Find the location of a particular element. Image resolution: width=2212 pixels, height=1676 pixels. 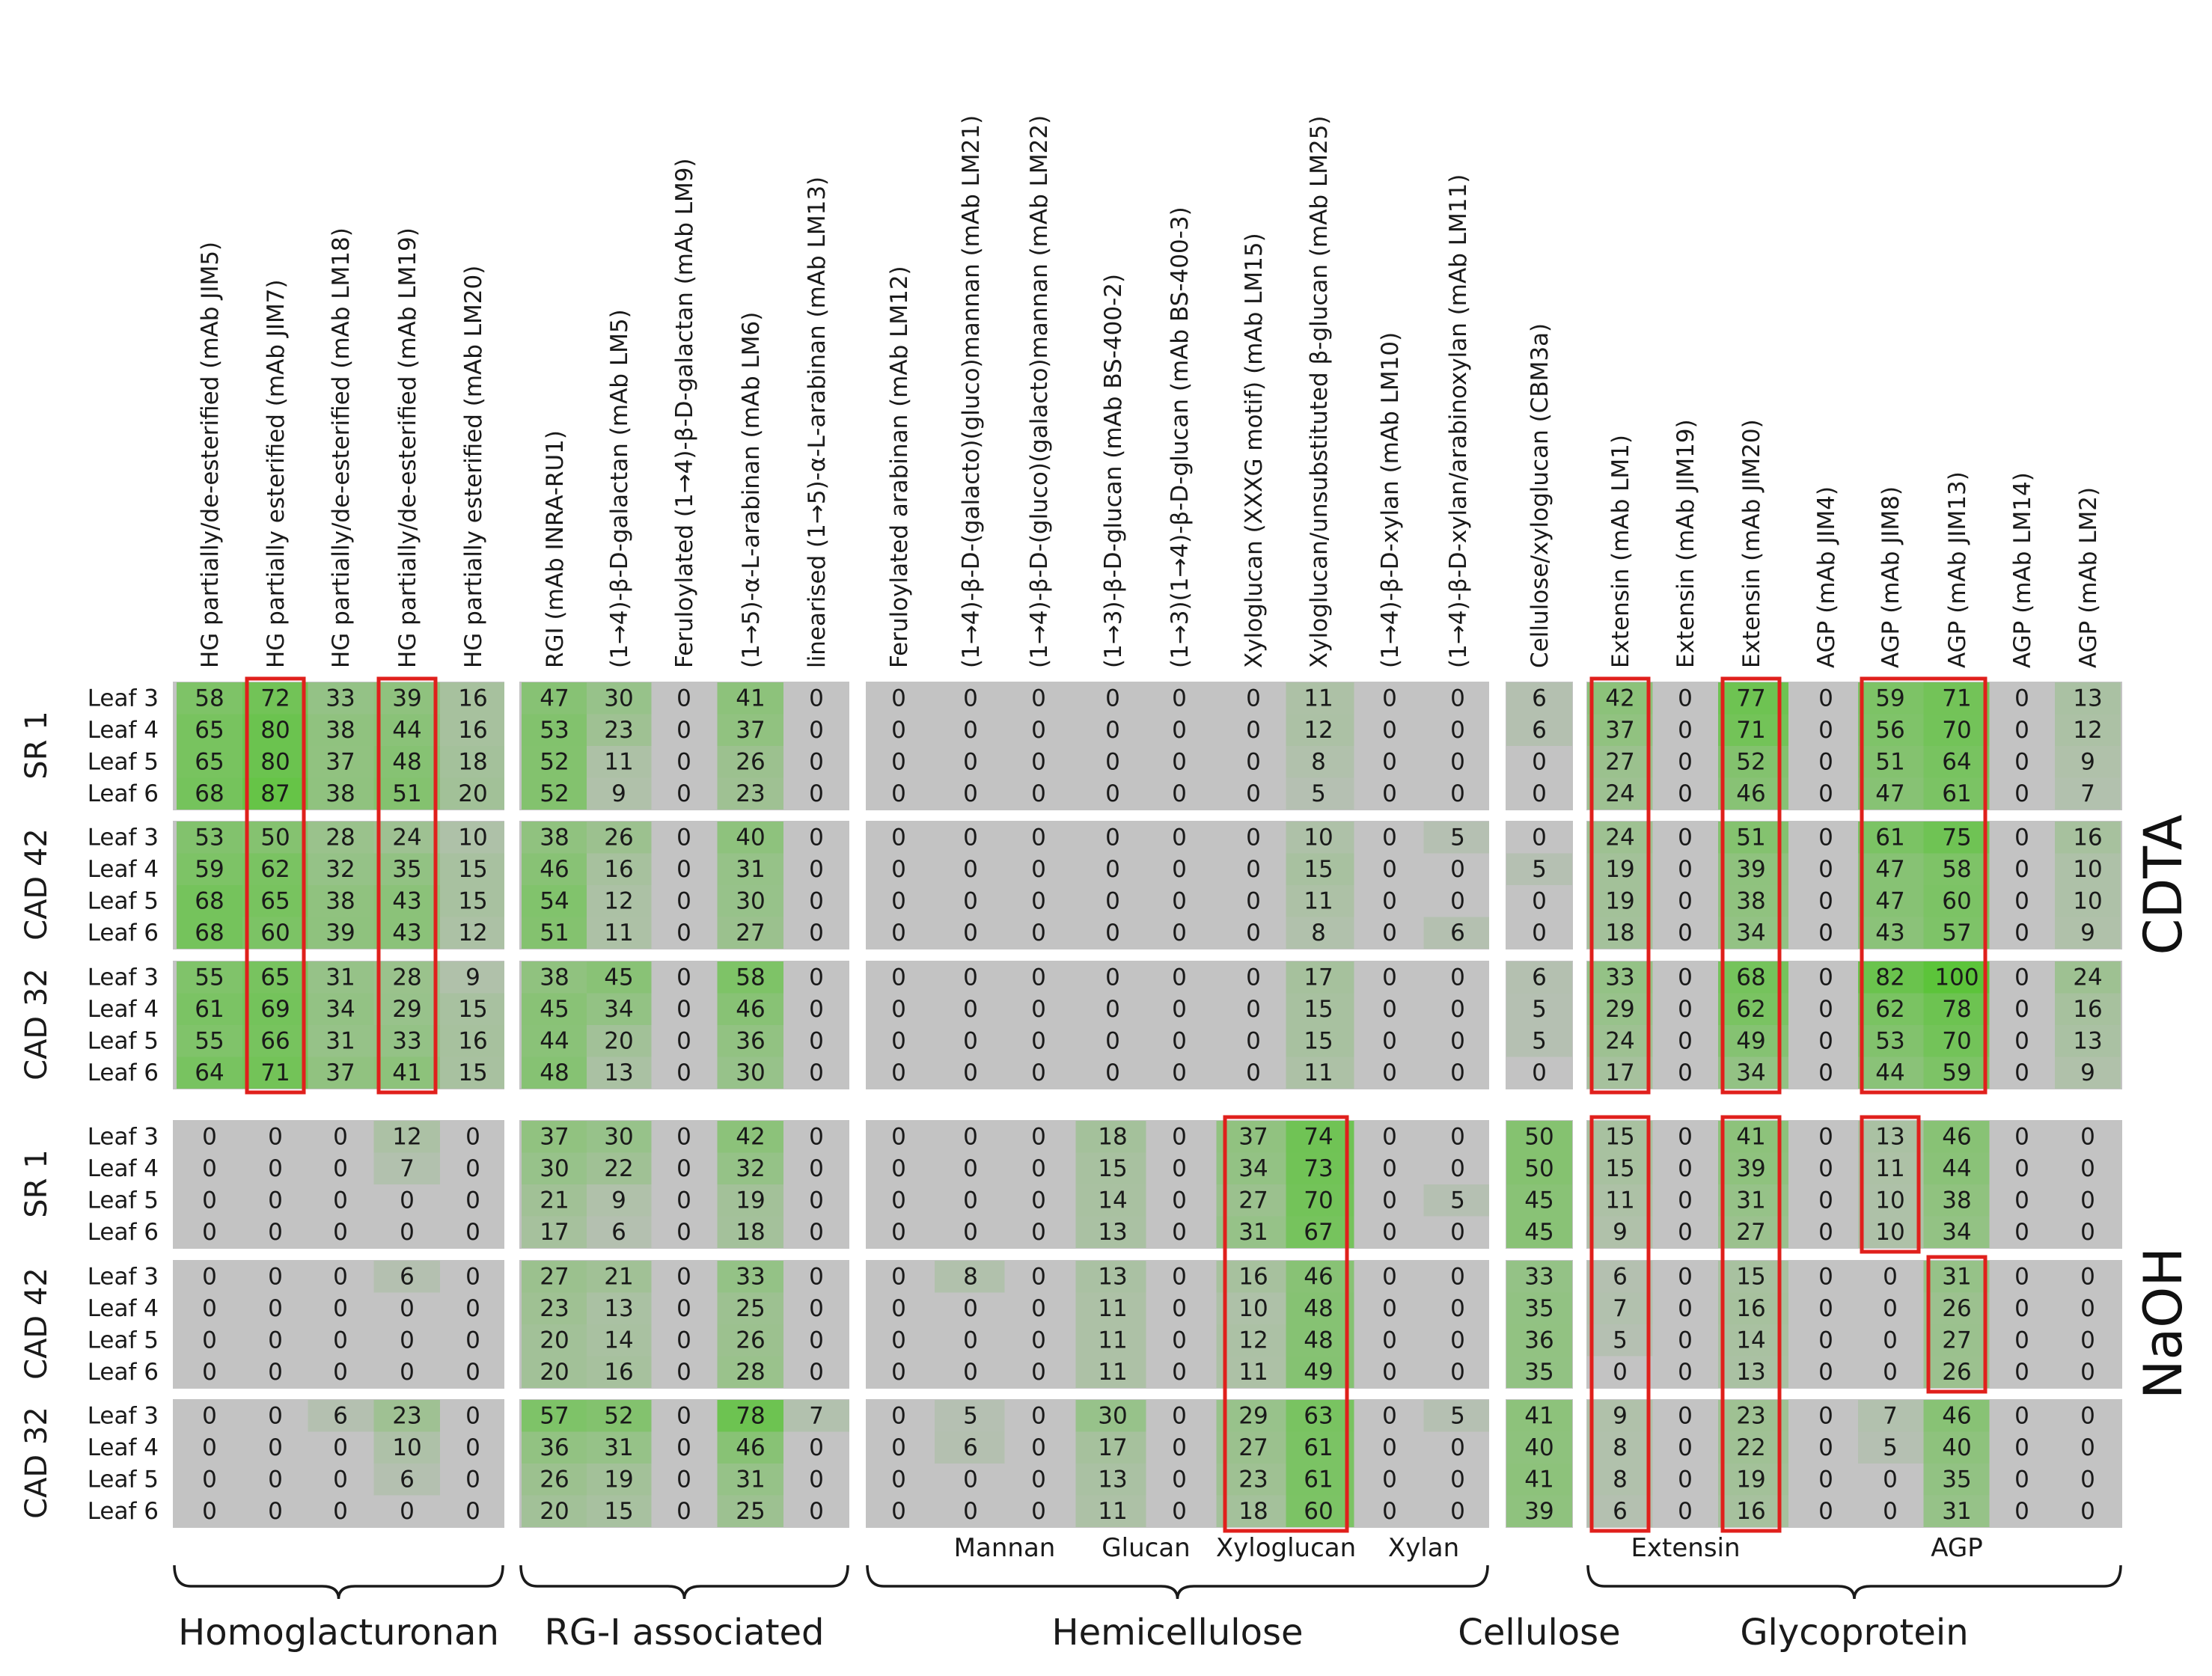

cell-value: 15 is located at coordinates (472, 870).